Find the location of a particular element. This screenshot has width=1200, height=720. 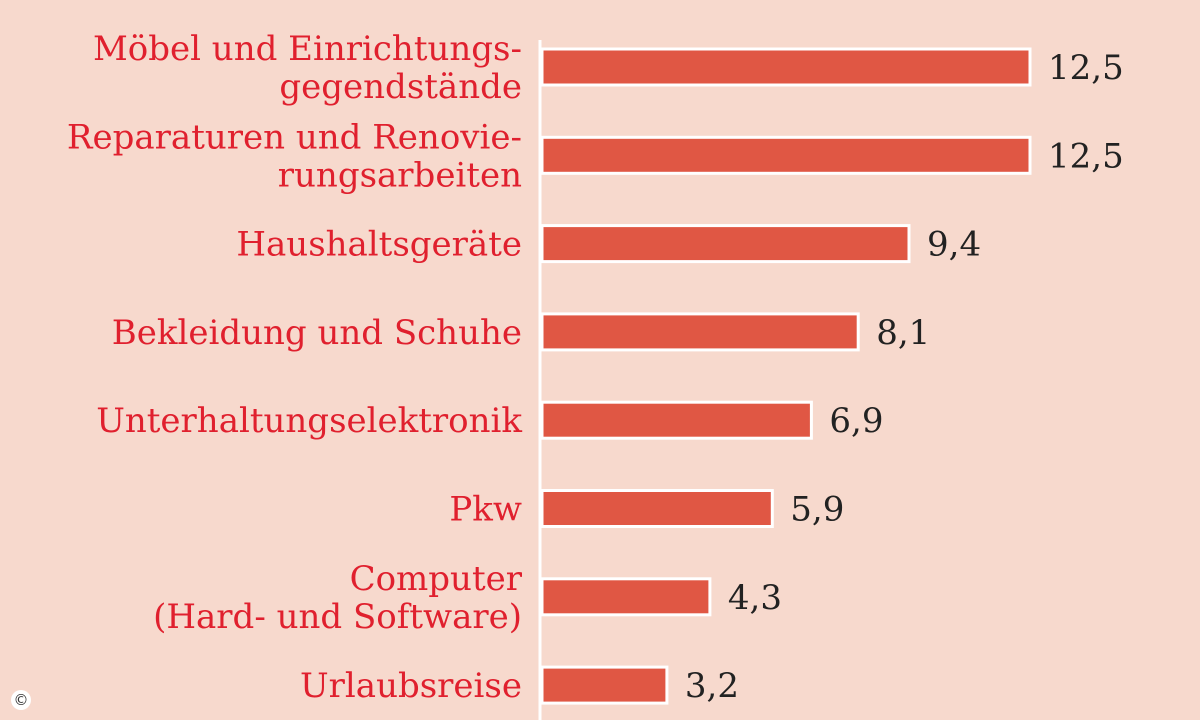

copyright-icon: © is located at coordinates (21, 700).